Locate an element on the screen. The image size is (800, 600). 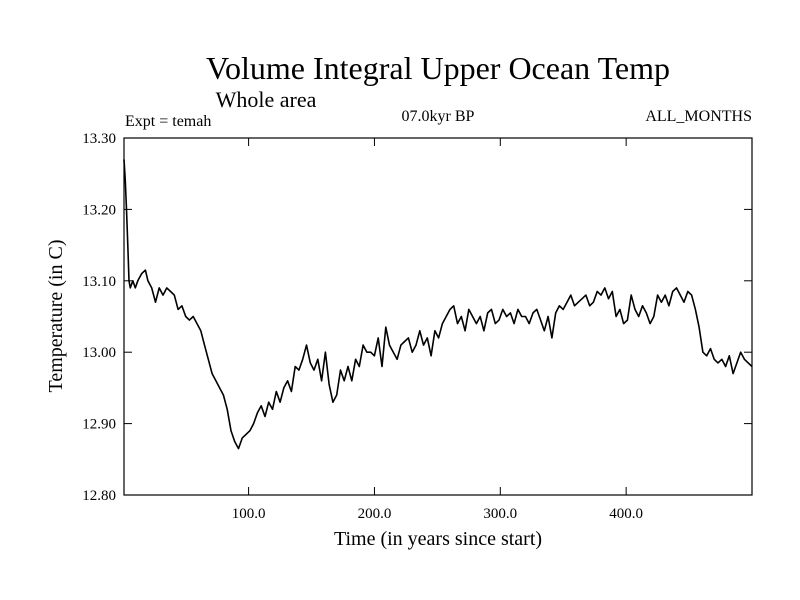
y-tick-label: 13.10 is located at coordinates (99, 282).